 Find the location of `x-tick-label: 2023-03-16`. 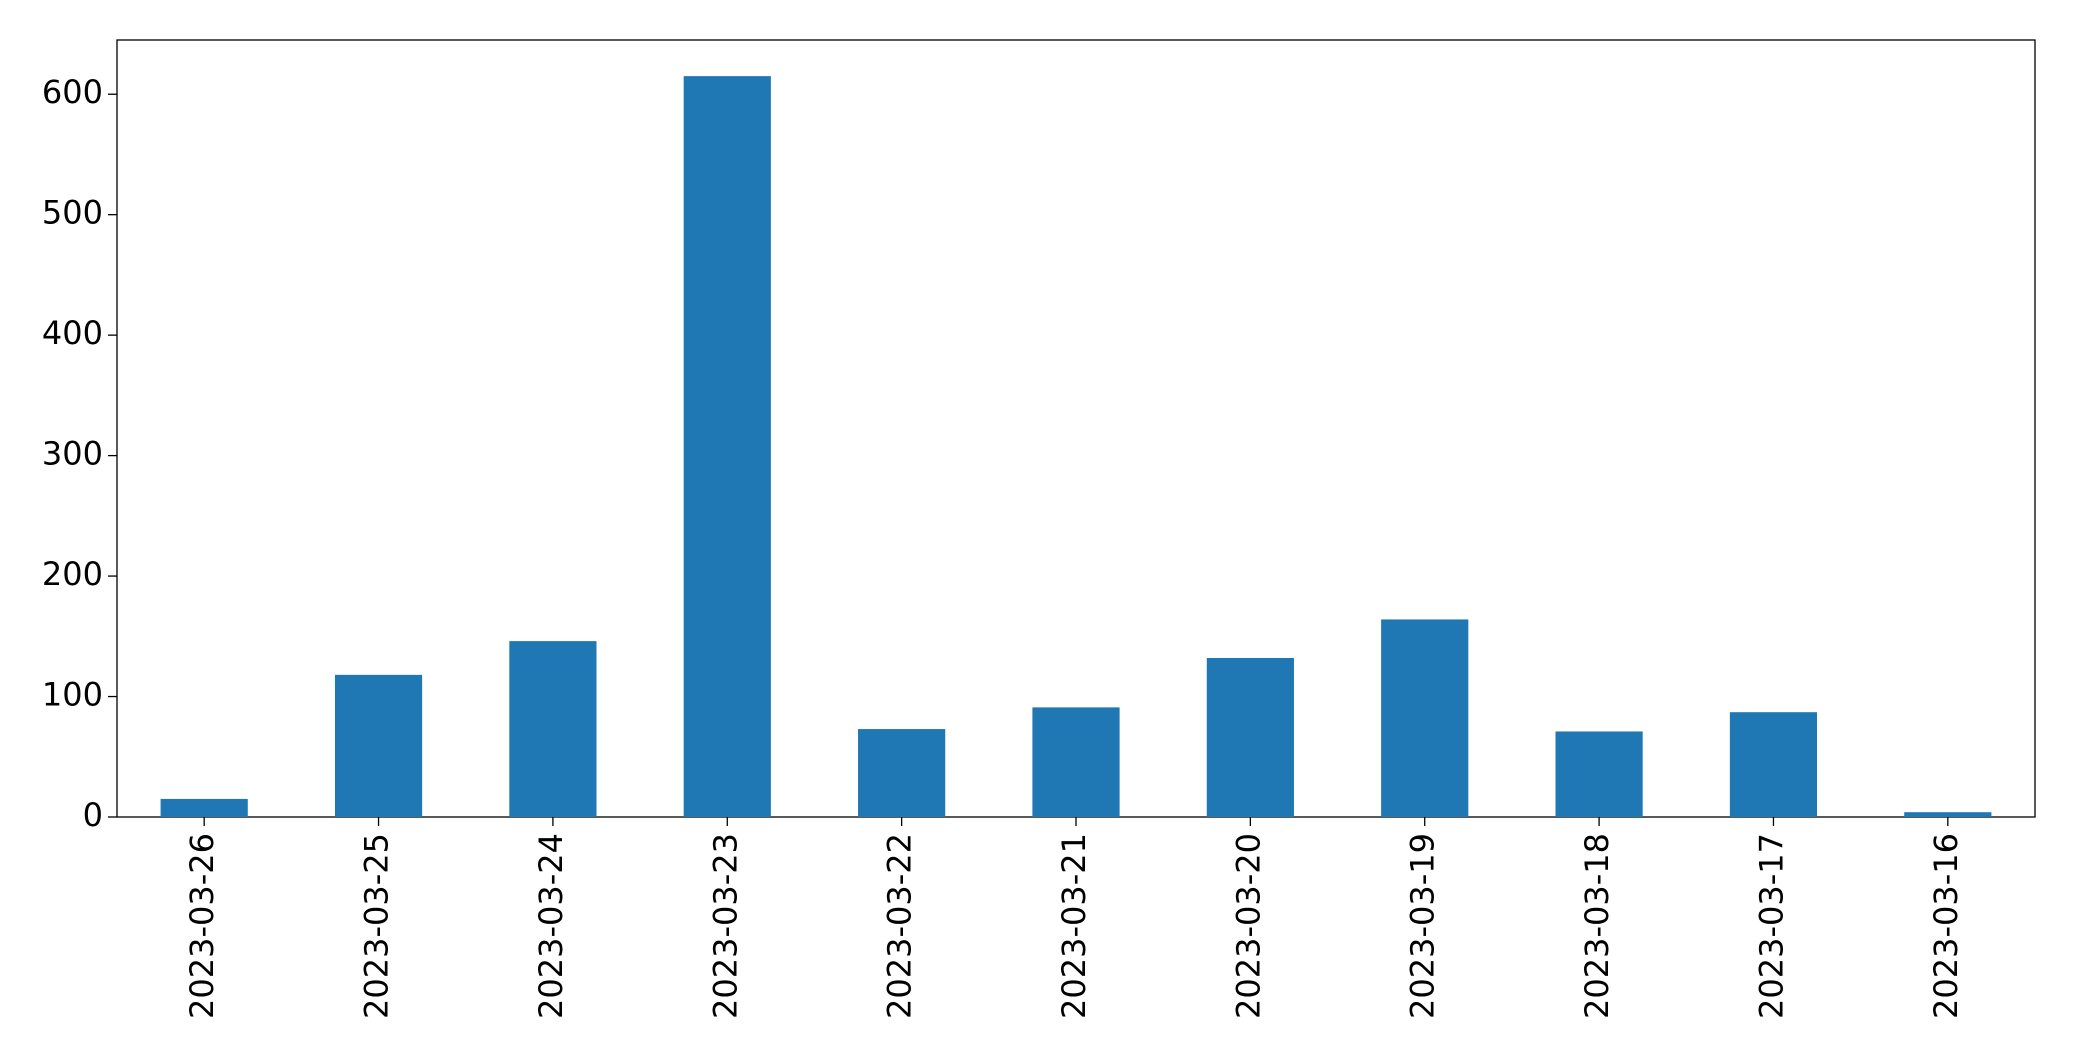

x-tick-label: 2023-03-16 is located at coordinates (1946, 926).